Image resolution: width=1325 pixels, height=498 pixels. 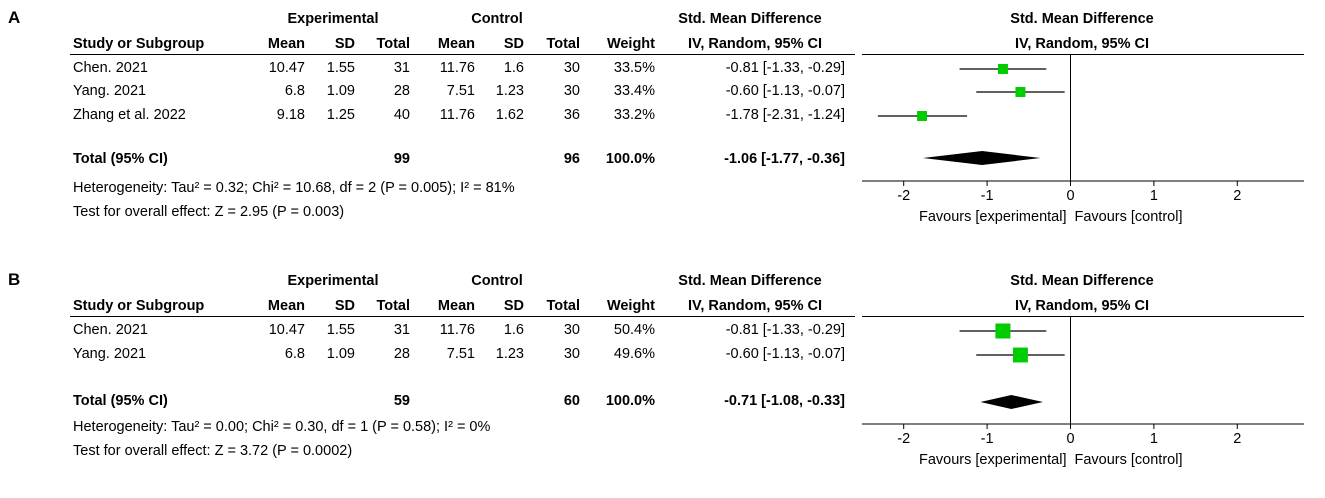 What do you see at coordinates (333, 19) in the screenshot?
I see `experimental-group-header: Experimental` at bounding box center [333, 19].